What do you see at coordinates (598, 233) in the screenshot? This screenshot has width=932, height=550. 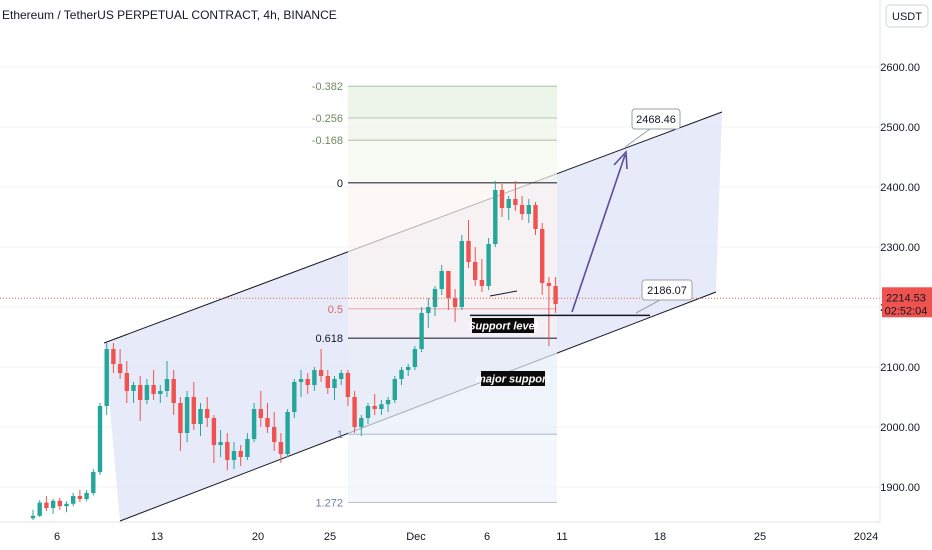 I see `projection-arrow` at bounding box center [598, 233].